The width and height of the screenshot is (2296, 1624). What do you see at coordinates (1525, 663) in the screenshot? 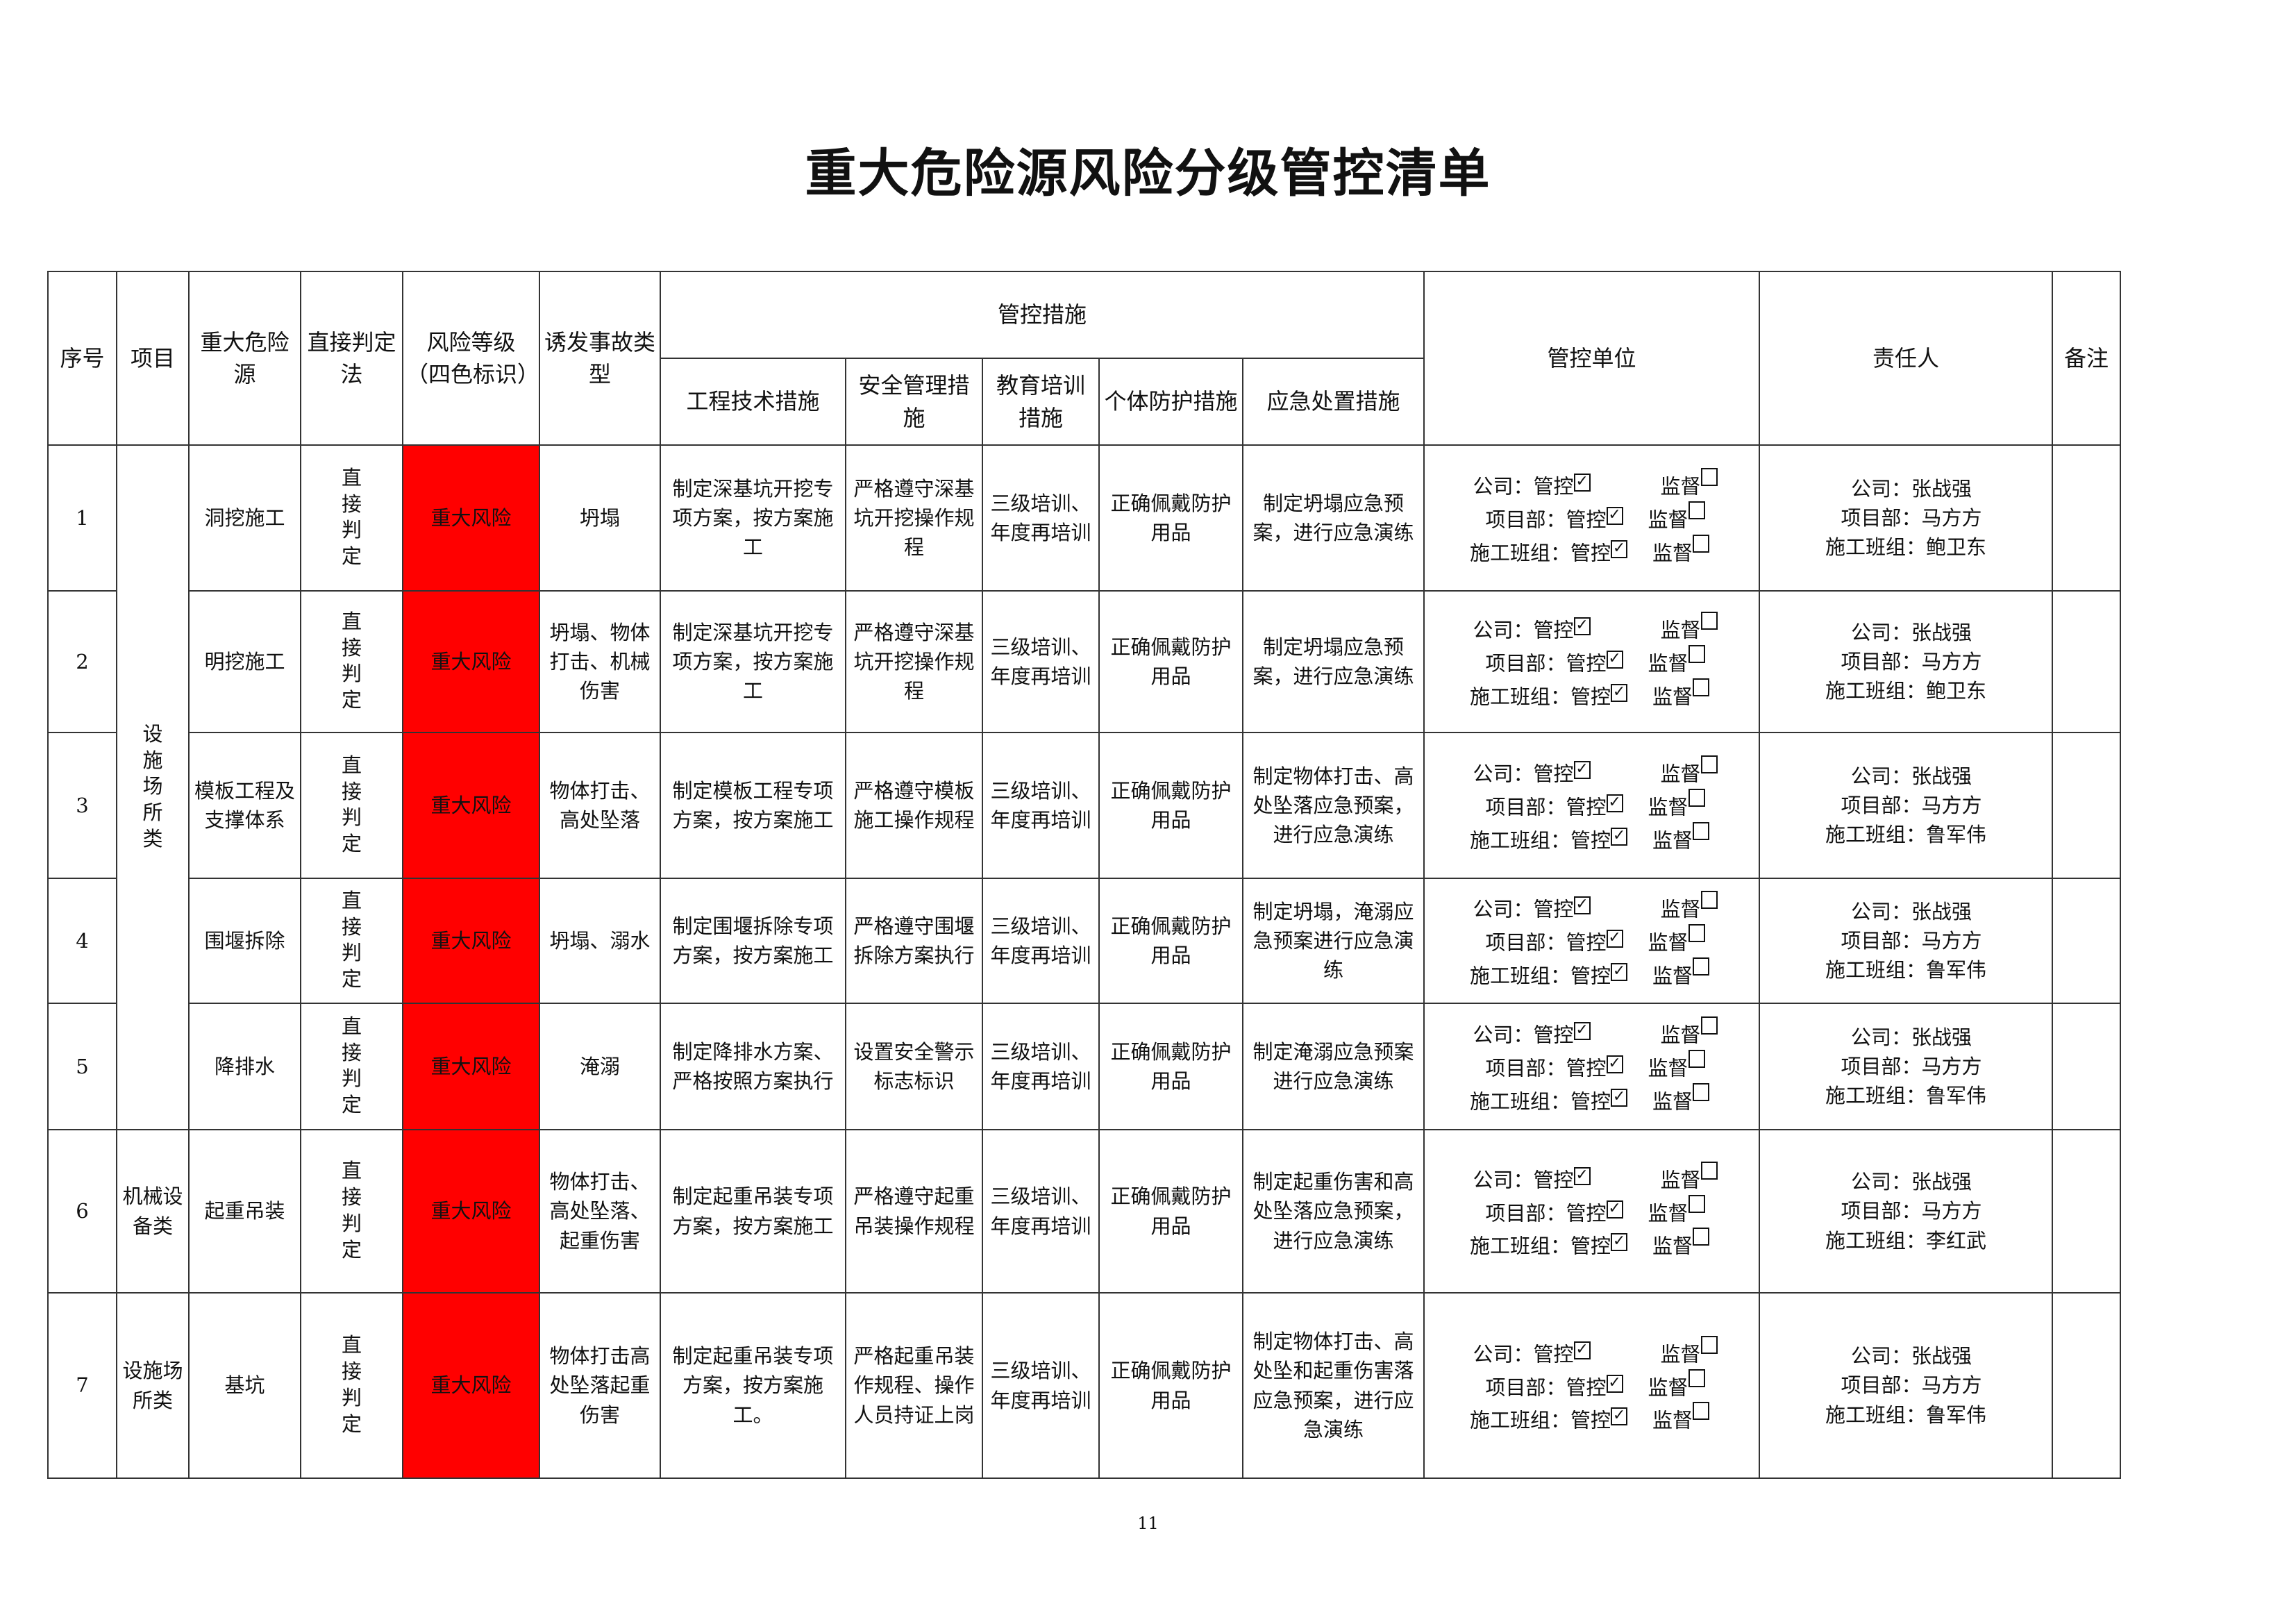
I see `unit-label: 项目部：` at bounding box center [1525, 663].